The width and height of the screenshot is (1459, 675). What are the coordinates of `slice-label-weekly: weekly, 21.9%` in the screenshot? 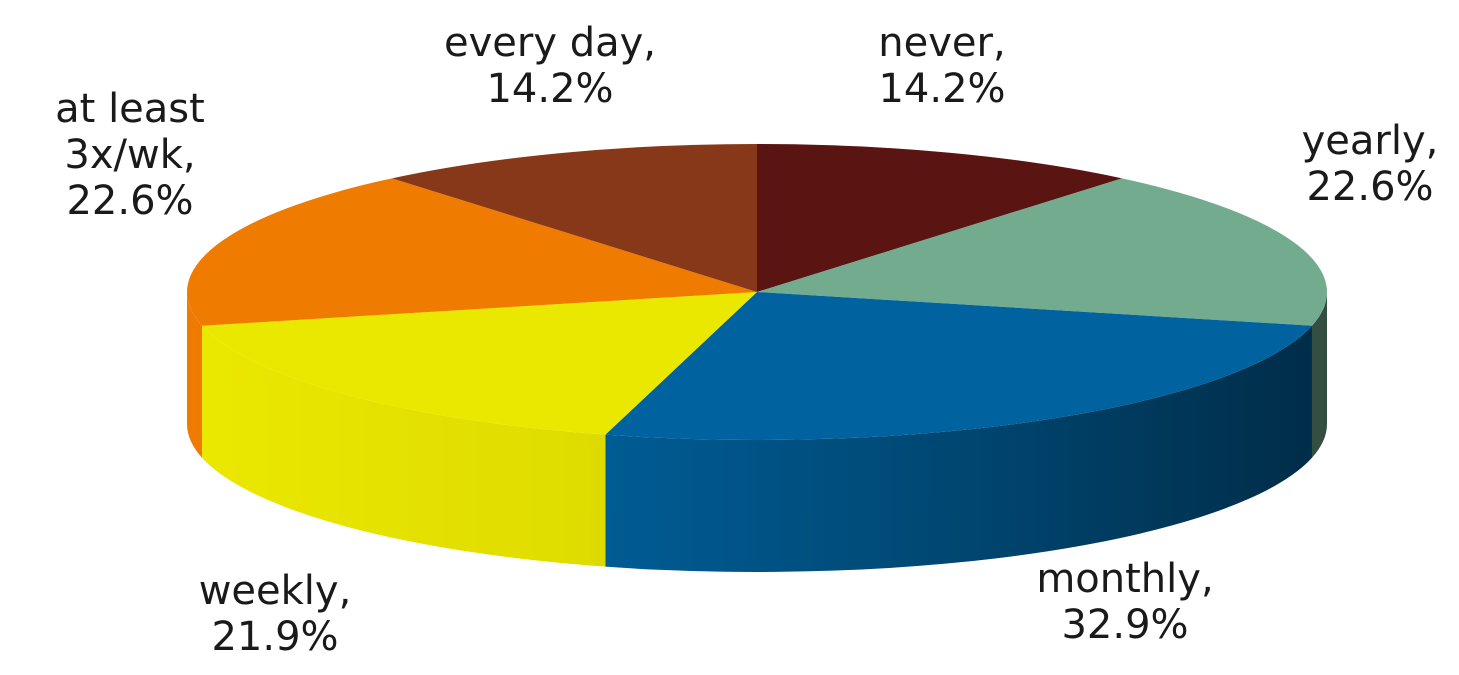 It's located at (275, 614).